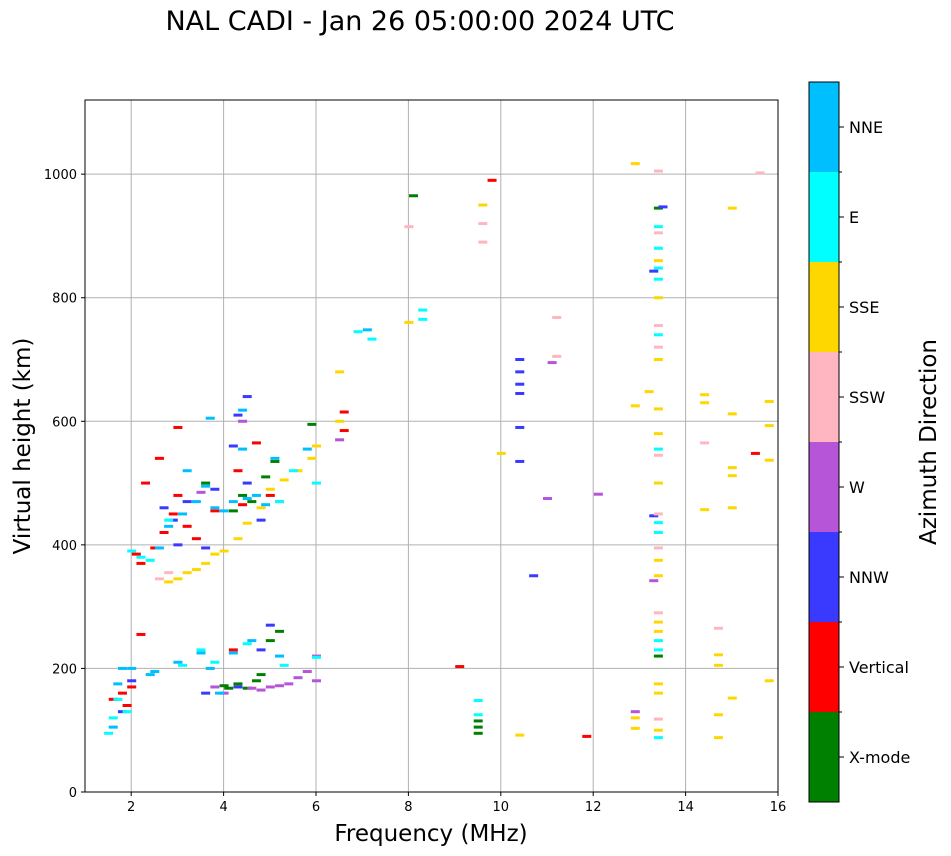 Image resolution: width=951 pixels, height=856 pixels. What do you see at coordinates (866, 127) in the screenshot?
I see `colorbar-tick-label: NNE` at bounding box center [866, 127].